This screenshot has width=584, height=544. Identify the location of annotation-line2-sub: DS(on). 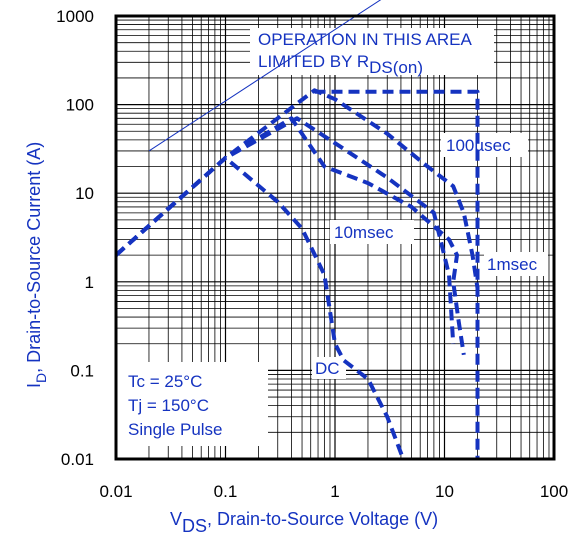
(396, 67).